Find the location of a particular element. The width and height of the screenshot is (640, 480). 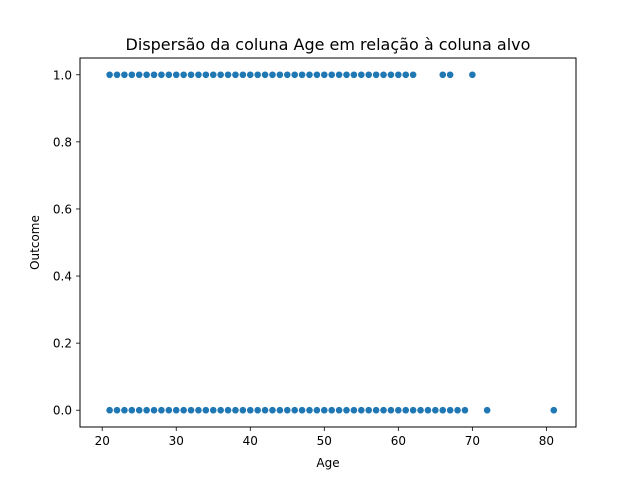

y-axis: 0.0 0.2 0.4 0.6 0.8 1.0 is located at coordinates (66, 243).